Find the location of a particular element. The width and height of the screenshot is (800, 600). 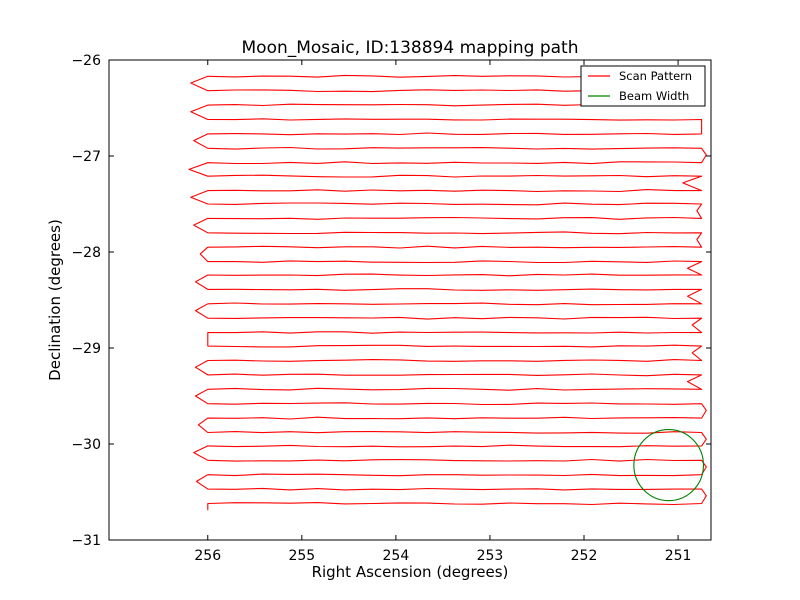

x-tick-label: 256 is located at coordinates (207, 556).